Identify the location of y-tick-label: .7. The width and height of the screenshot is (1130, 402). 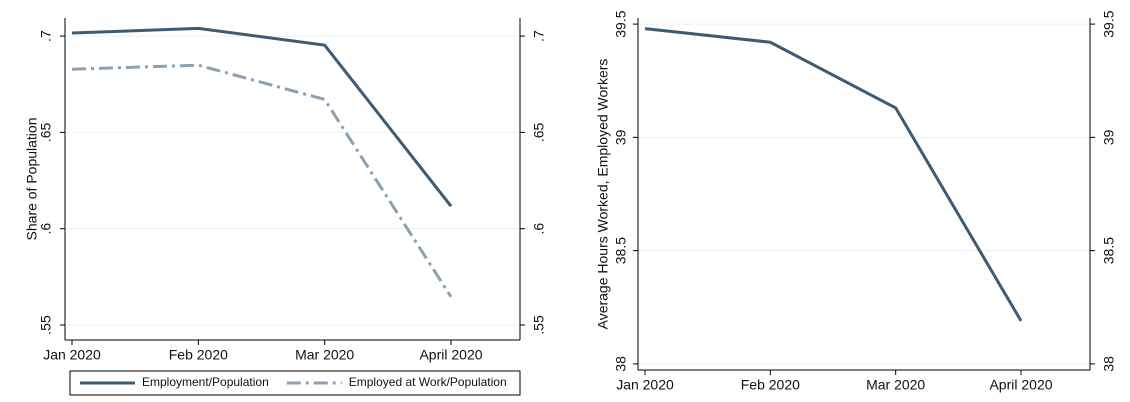
(46, 36).